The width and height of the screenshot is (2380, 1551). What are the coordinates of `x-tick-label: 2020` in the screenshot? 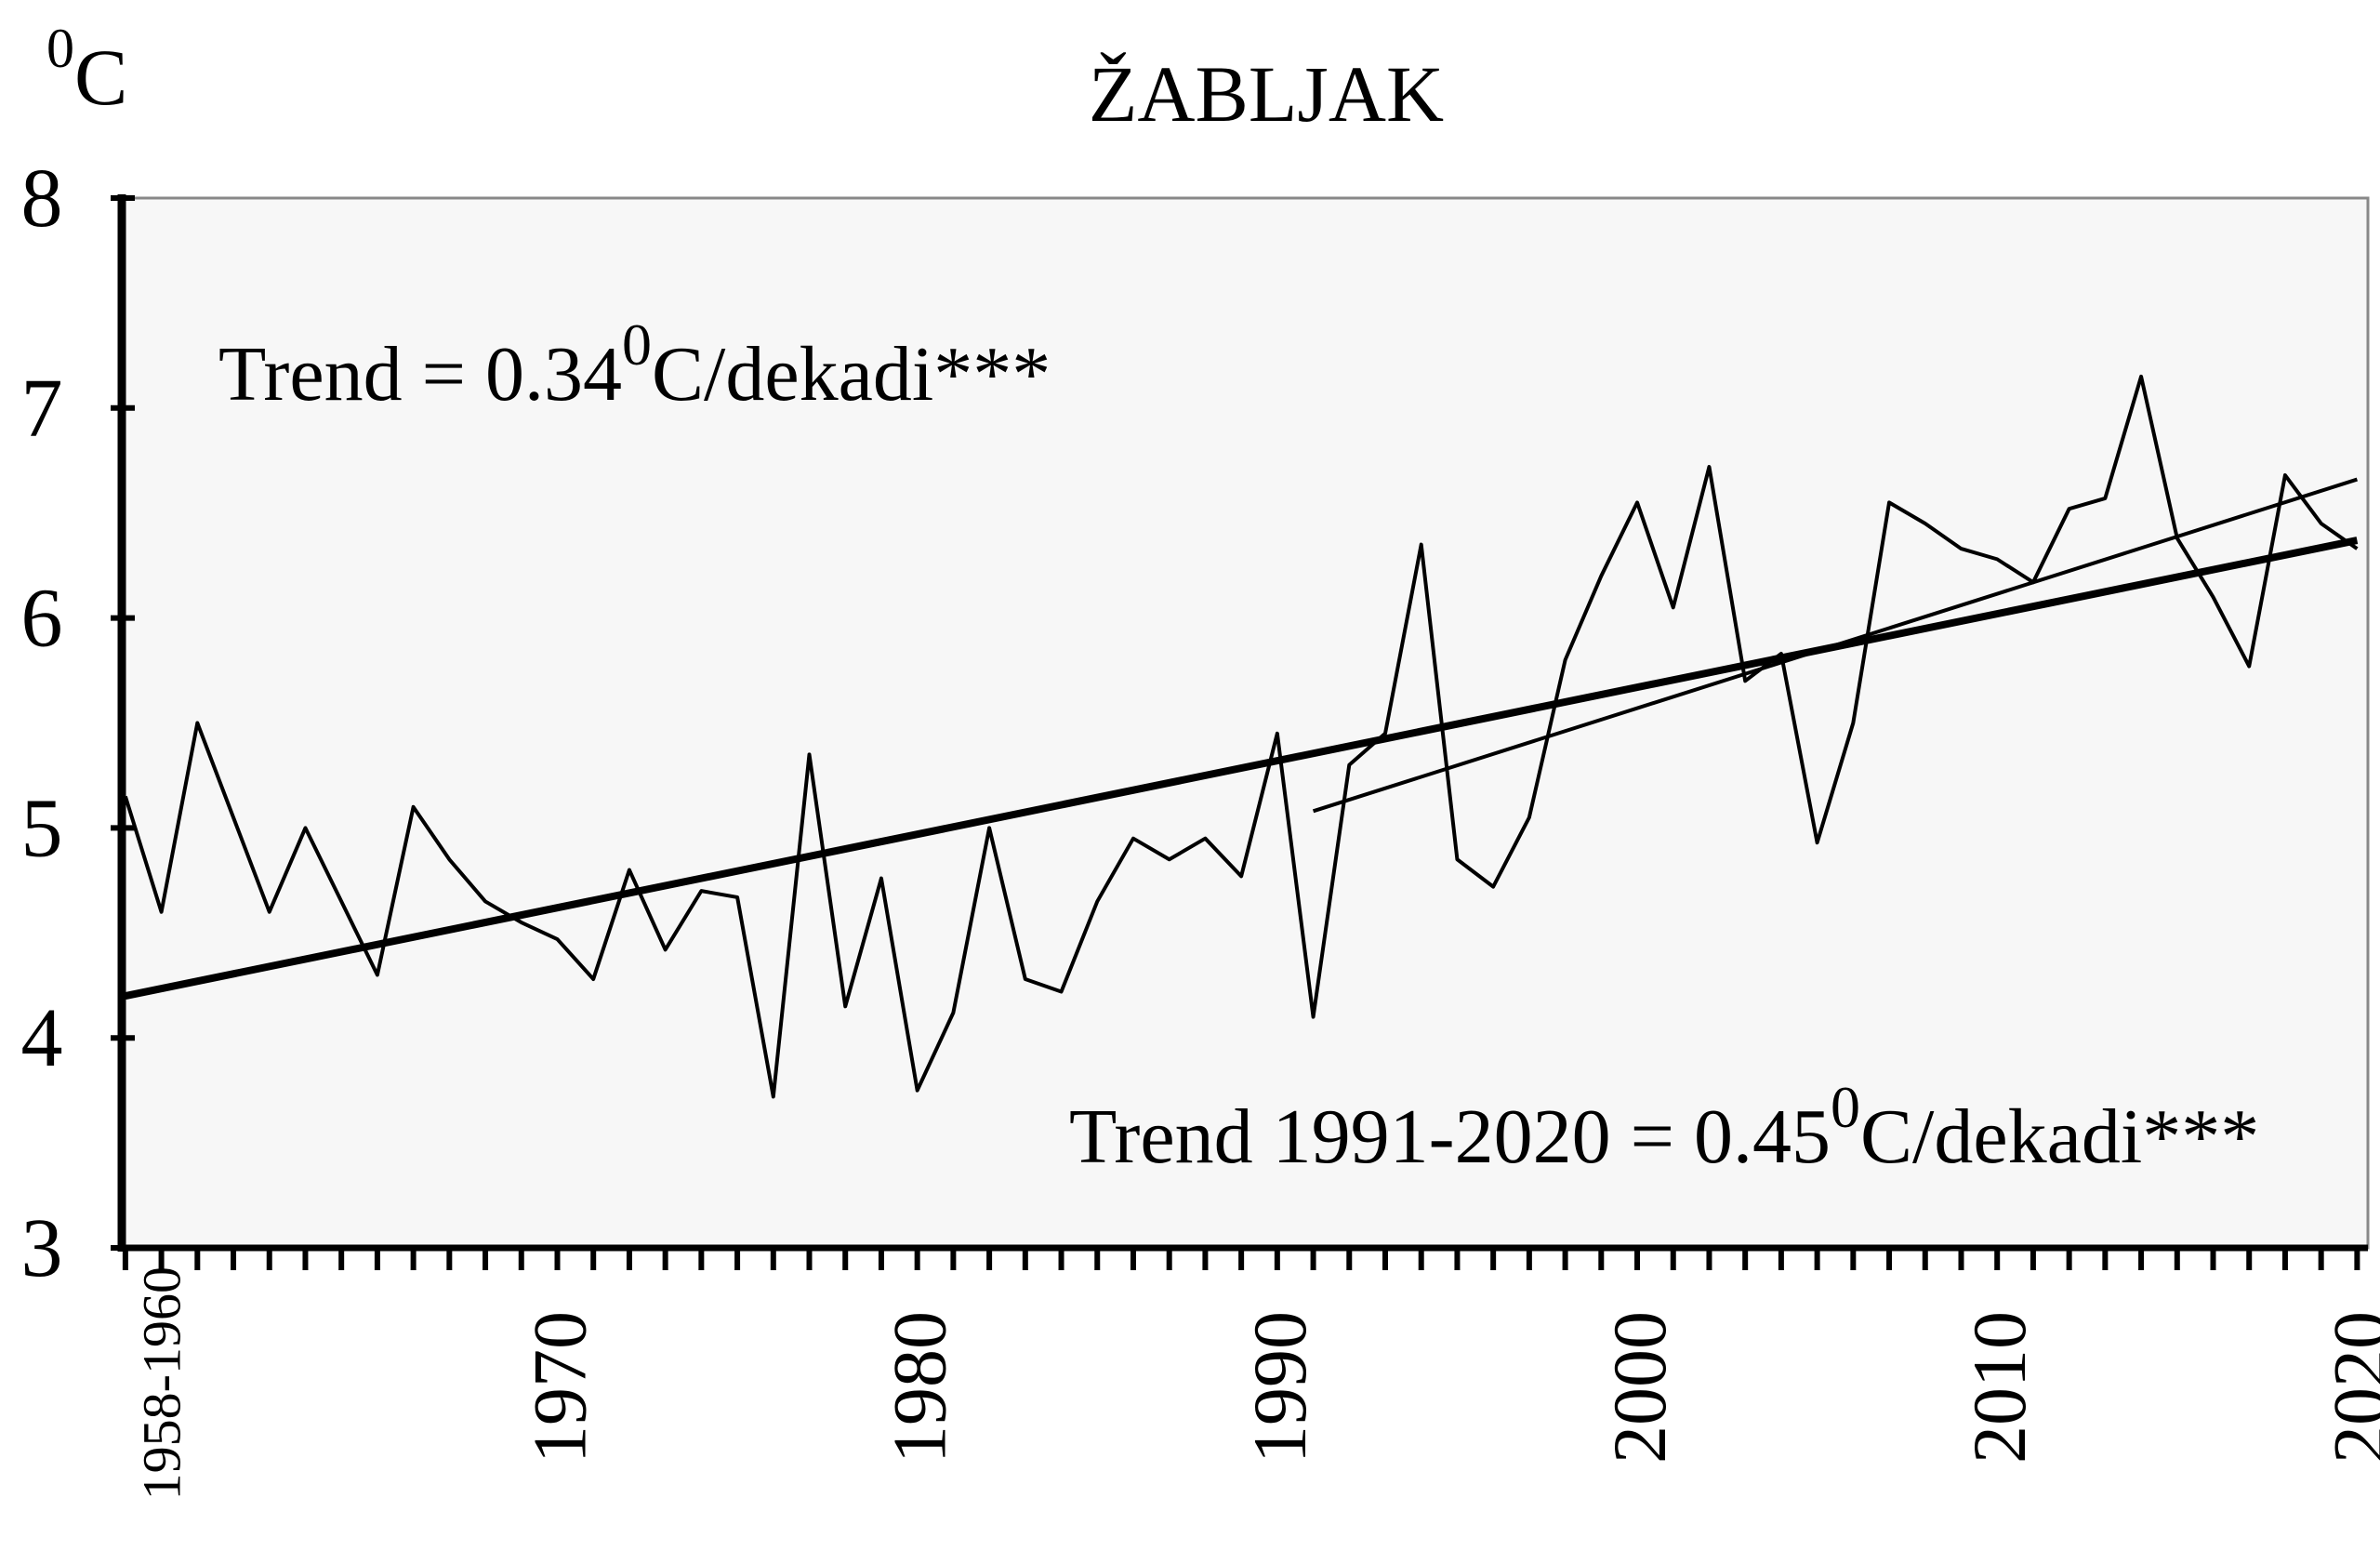 It's located at (2348, 1387).